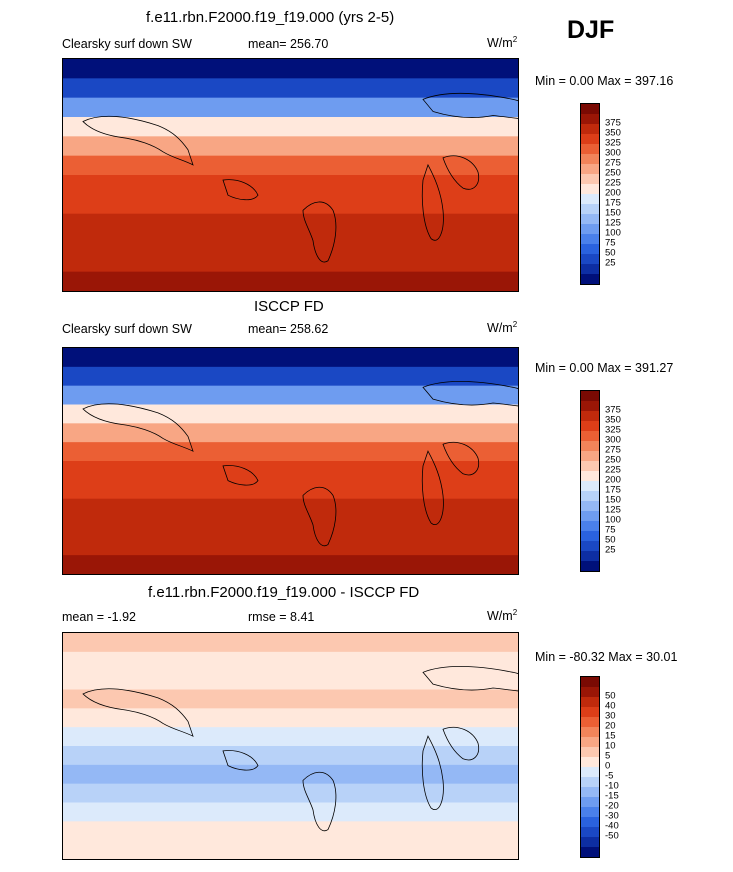 This screenshot has height=872, width=733. What do you see at coordinates (613, 123) in the screenshot?
I see `colorbar-tick-label: 375` at bounding box center [613, 123].